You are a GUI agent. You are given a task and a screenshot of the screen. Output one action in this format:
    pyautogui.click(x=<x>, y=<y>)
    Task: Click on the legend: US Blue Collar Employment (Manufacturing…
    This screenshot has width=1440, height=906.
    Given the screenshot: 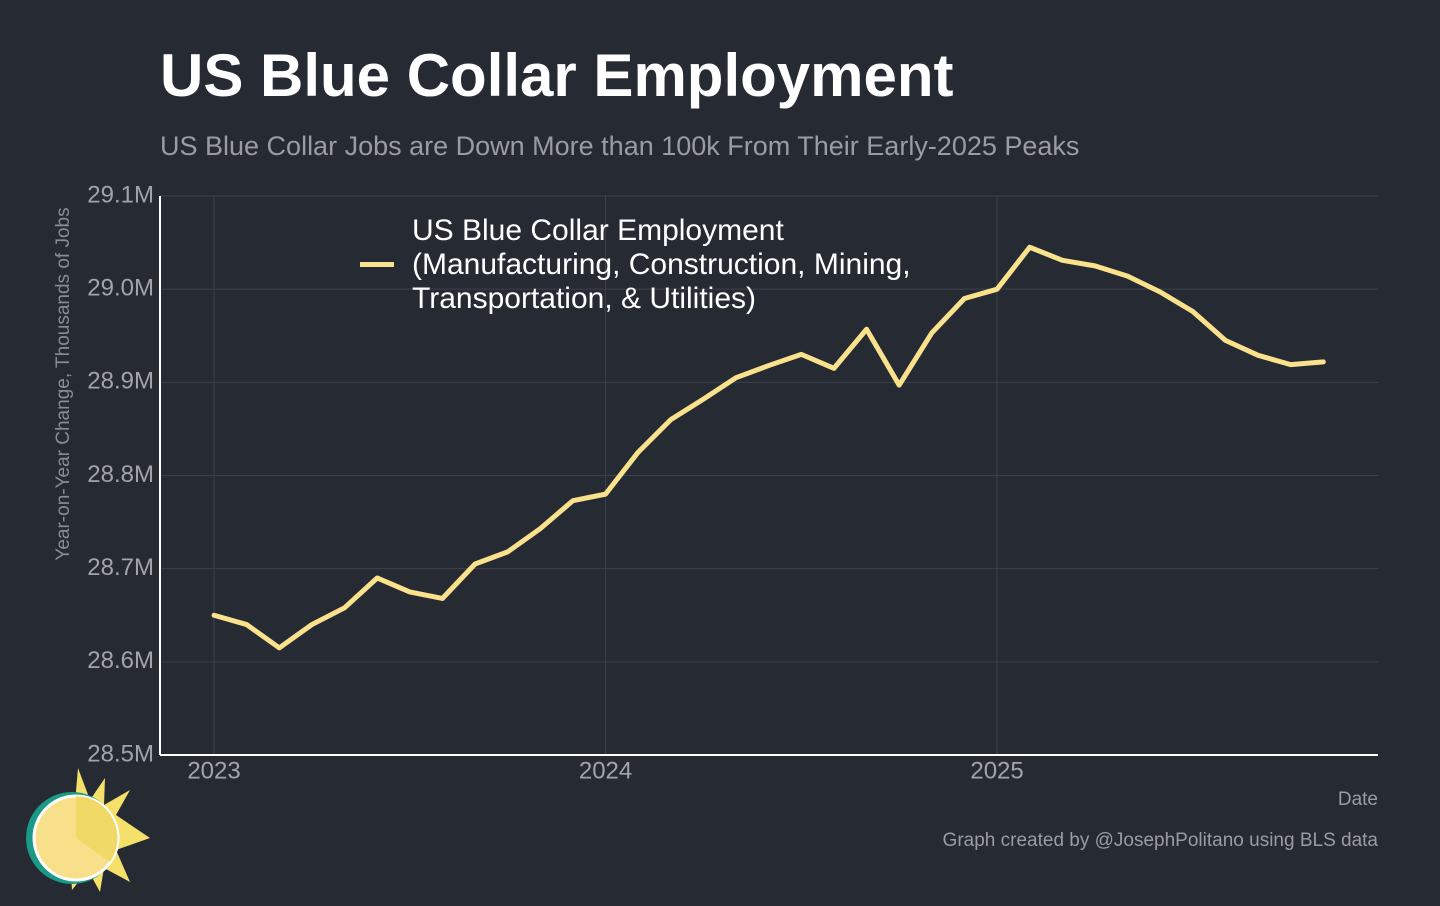 What is the action you would take?
    pyautogui.click(x=635, y=265)
    